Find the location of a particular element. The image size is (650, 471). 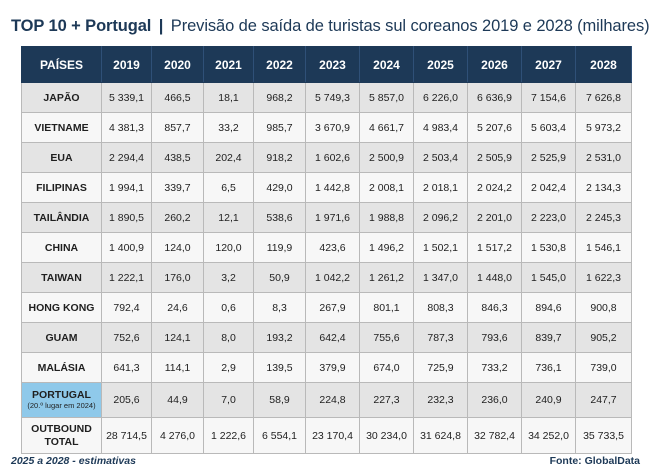

table-cell-value: 752,6 is located at coordinates (126, 337).